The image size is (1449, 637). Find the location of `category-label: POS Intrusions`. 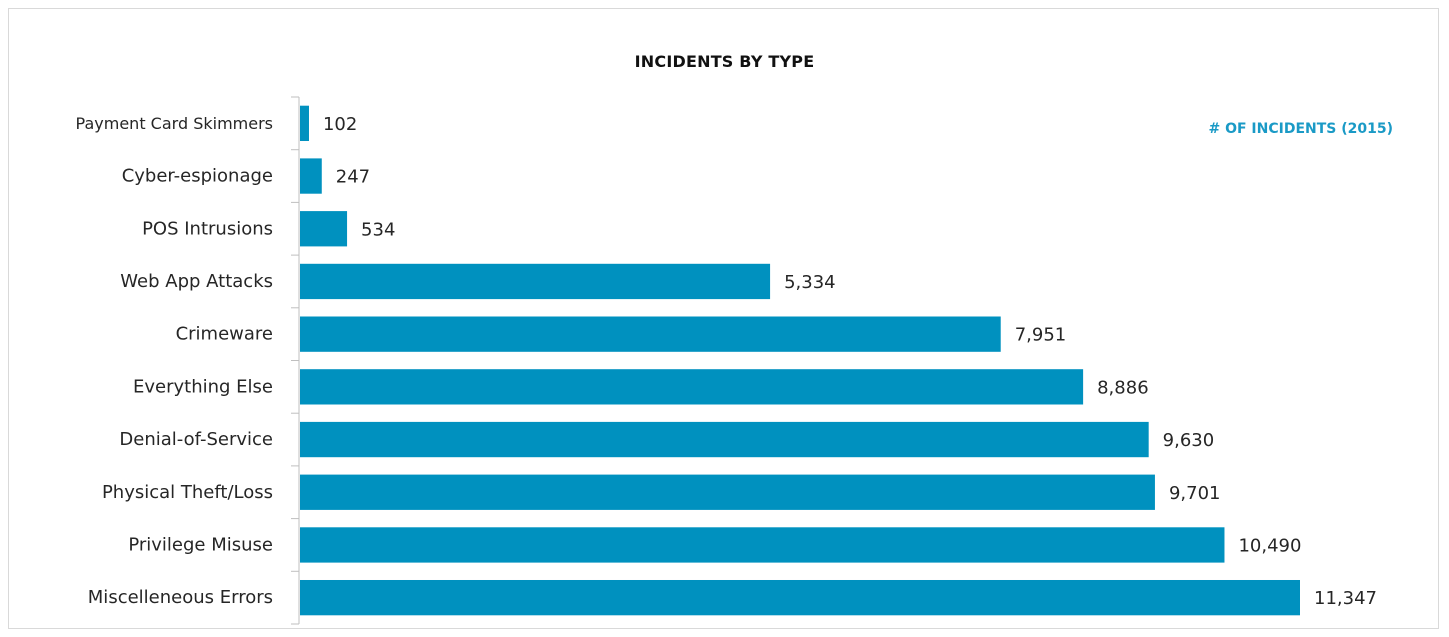

category-label: POS Intrusions is located at coordinates (207, 228).